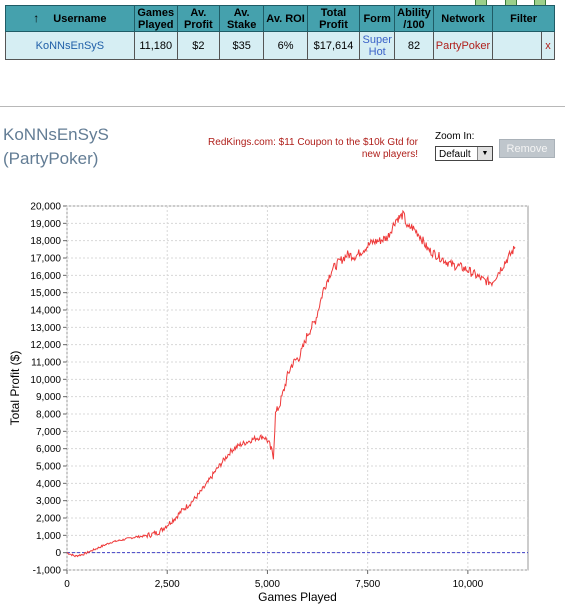 Image resolution: width=575 pixels, height=610 pixels. Describe the element at coordinates (51, 158) in the screenshot. I see `player-network: (PartyPoker)` at that location.